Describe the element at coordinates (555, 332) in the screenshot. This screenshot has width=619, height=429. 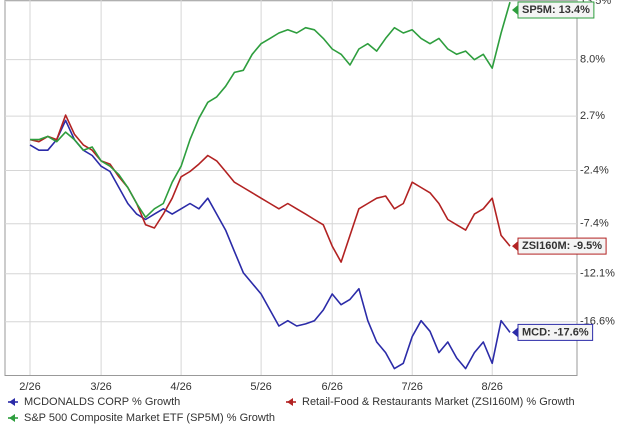
I see `end-label-text: MCD: -17.6%` at that location.